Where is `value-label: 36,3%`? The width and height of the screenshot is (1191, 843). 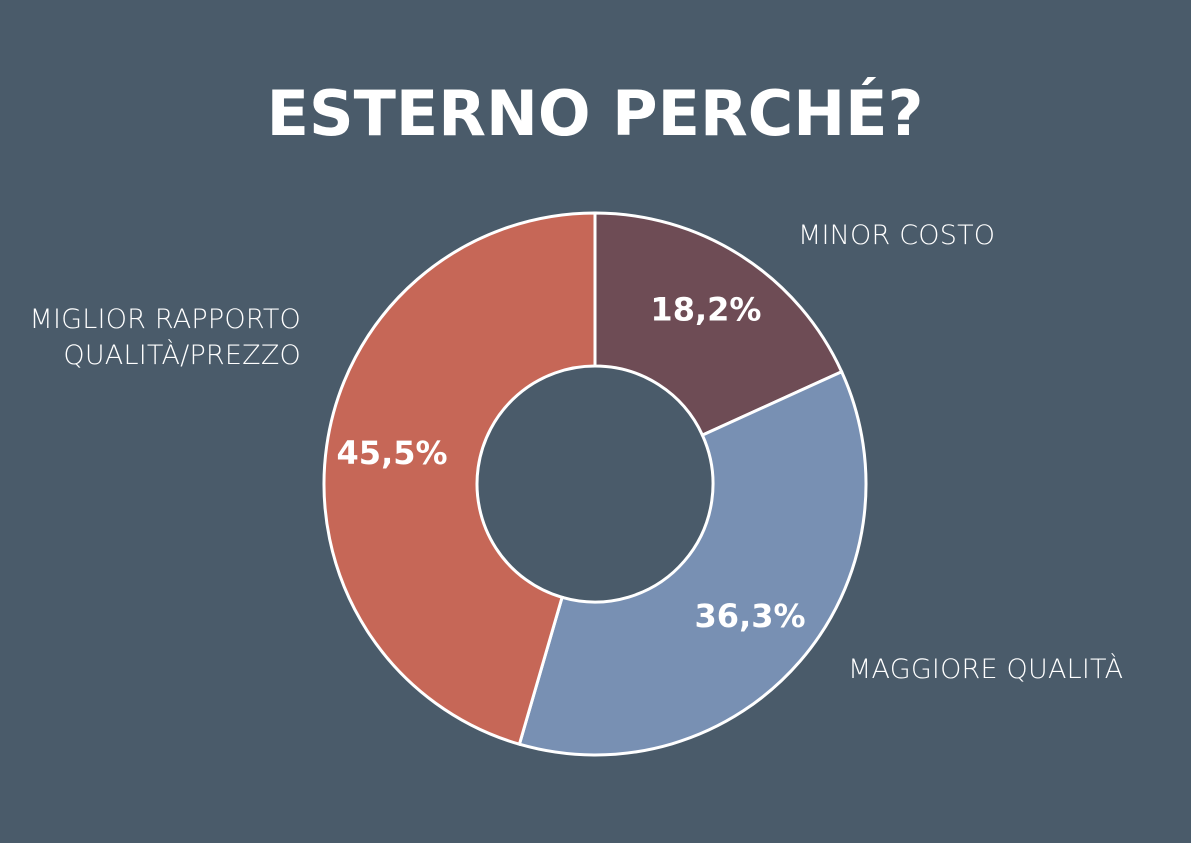 value-label: 36,3% is located at coordinates (750, 616).